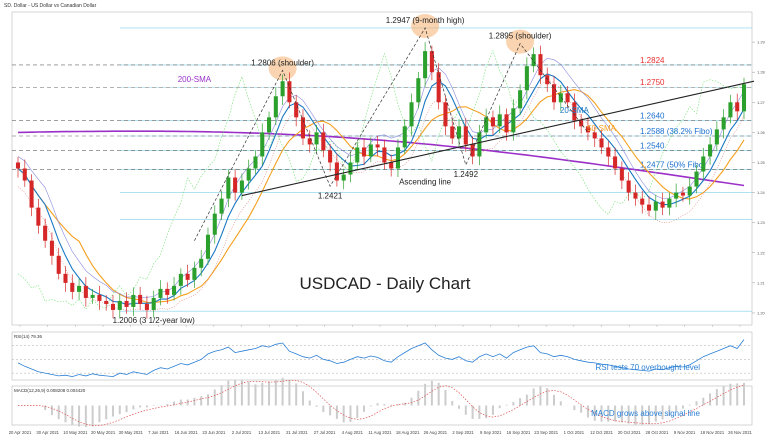 Image resolution: width=774 pixels, height=442 pixels. I want to click on macd-signal-line, so click(381, 402).